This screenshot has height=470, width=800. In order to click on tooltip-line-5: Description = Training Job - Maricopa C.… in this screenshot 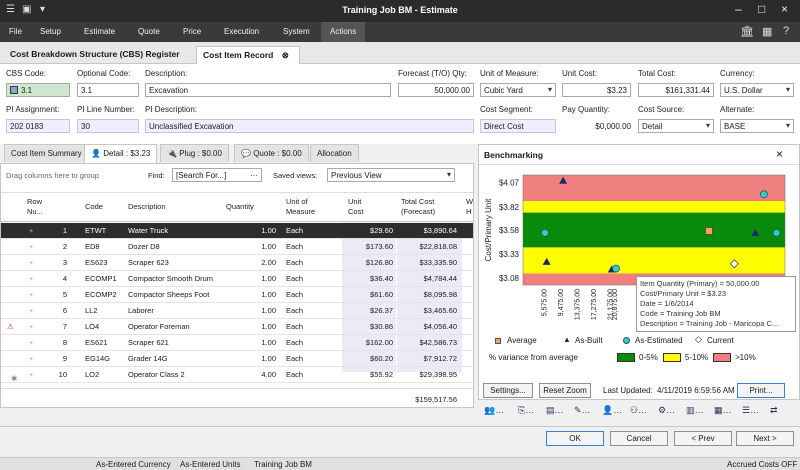, I will do `click(709, 323)`.